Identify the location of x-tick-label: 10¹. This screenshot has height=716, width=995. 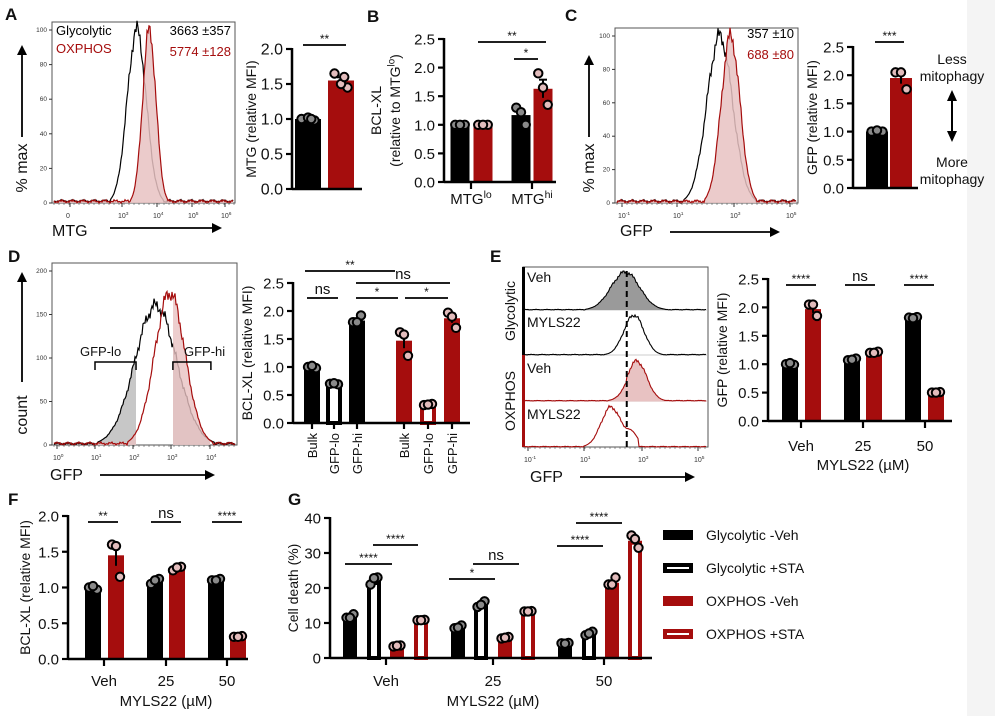
(96, 457).